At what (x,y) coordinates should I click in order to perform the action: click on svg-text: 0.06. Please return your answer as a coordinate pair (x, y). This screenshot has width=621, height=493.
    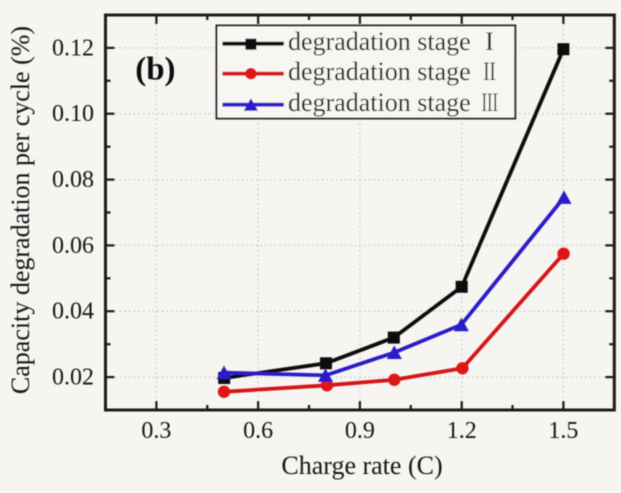
    Looking at the image, I should click on (73, 246).